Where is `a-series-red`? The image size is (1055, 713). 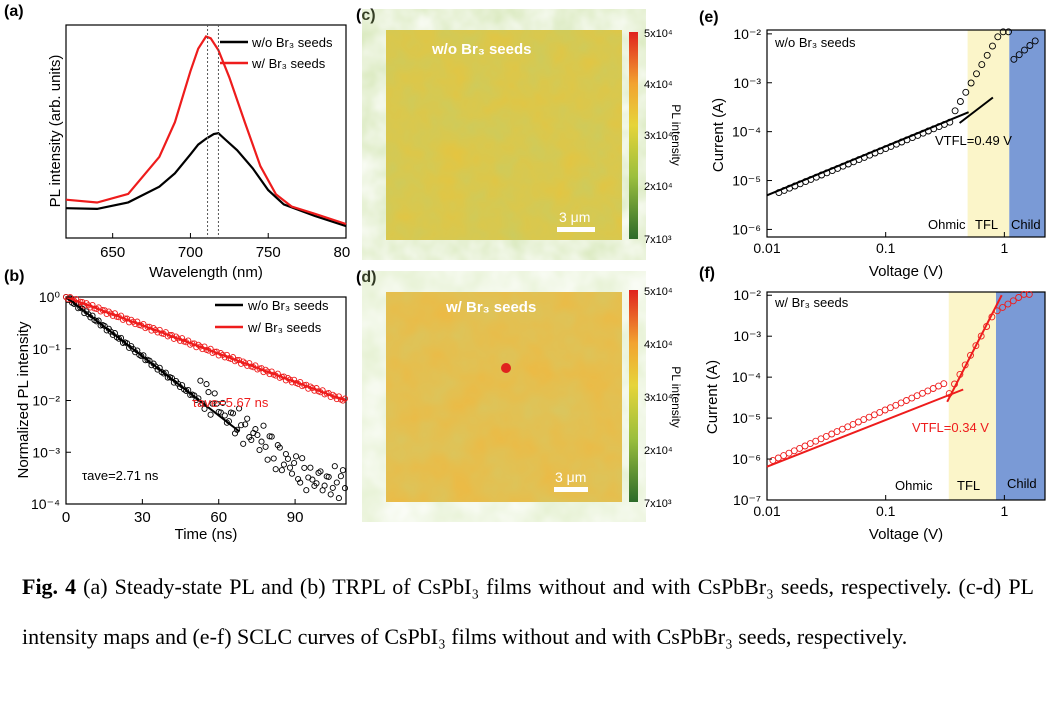 a-series-red is located at coordinates (206, 130).